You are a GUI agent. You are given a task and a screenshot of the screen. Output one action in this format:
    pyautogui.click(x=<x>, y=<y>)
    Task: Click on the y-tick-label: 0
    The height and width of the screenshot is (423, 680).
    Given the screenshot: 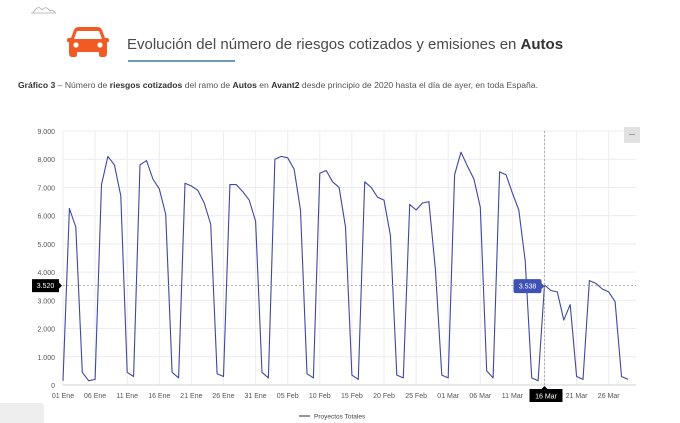 What is the action you would take?
    pyautogui.click(x=53, y=386)
    